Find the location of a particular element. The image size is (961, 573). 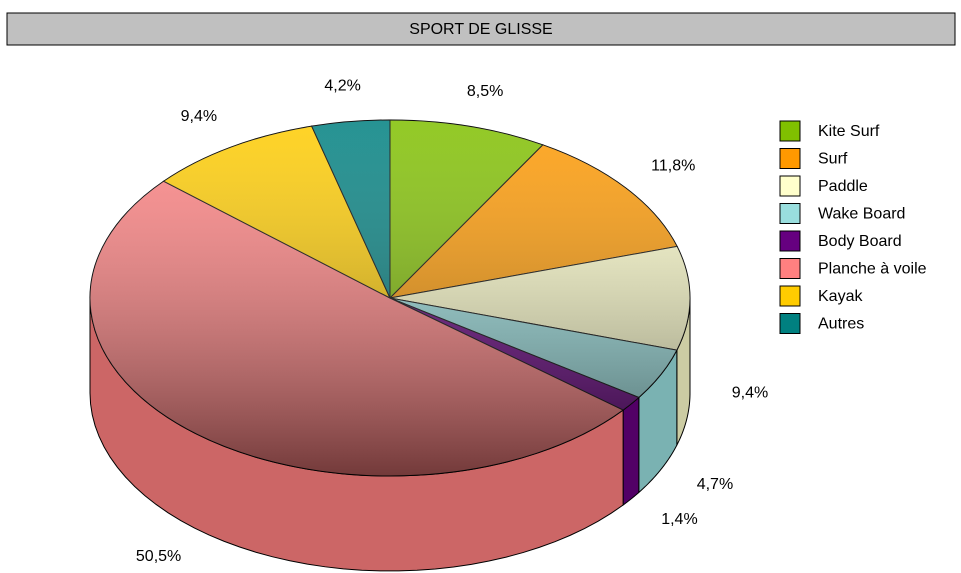

data-label: 8,5% is located at coordinates (485, 91).